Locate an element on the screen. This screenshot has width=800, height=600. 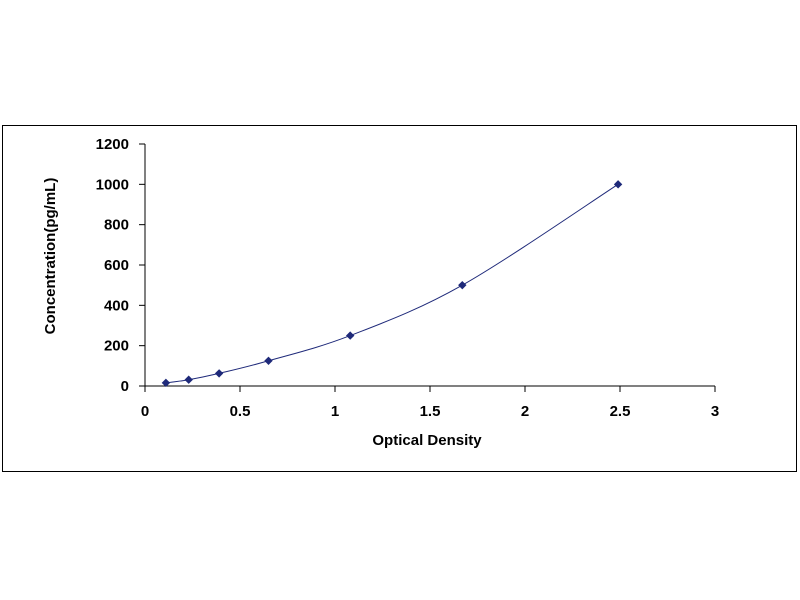
x-tick-label: 1 is located at coordinates (335, 411).